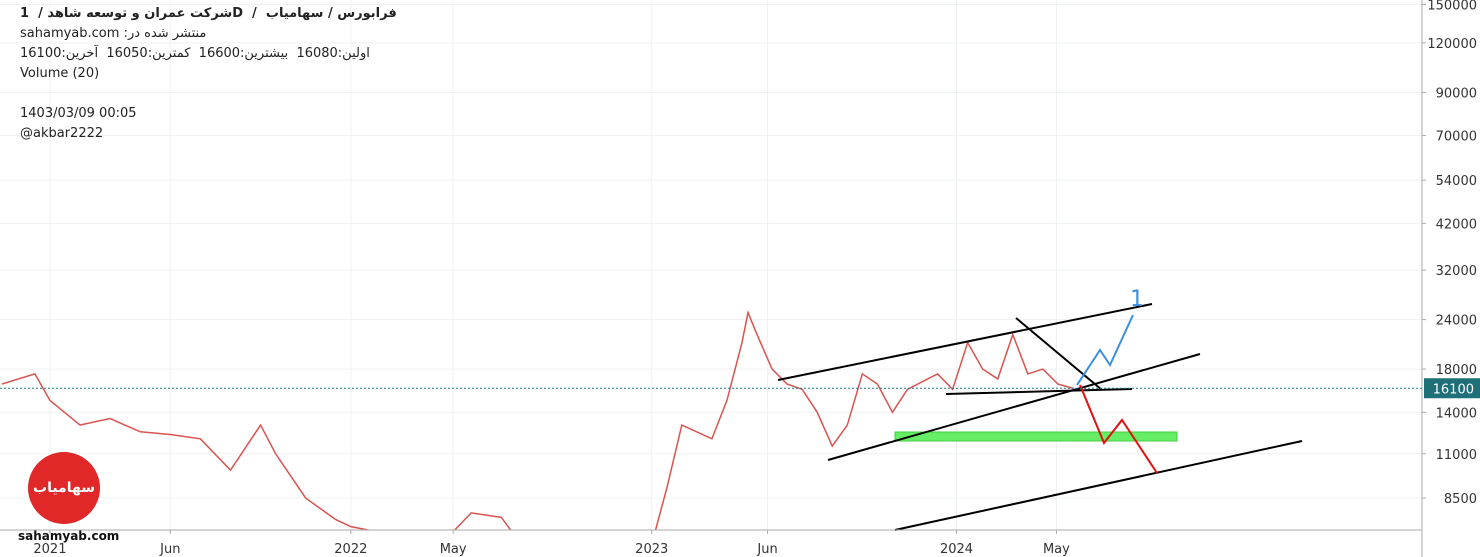  Describe the element at coordinates (68, 536) in the screenshot. I see `watermark: sahamyab.com` at that location.